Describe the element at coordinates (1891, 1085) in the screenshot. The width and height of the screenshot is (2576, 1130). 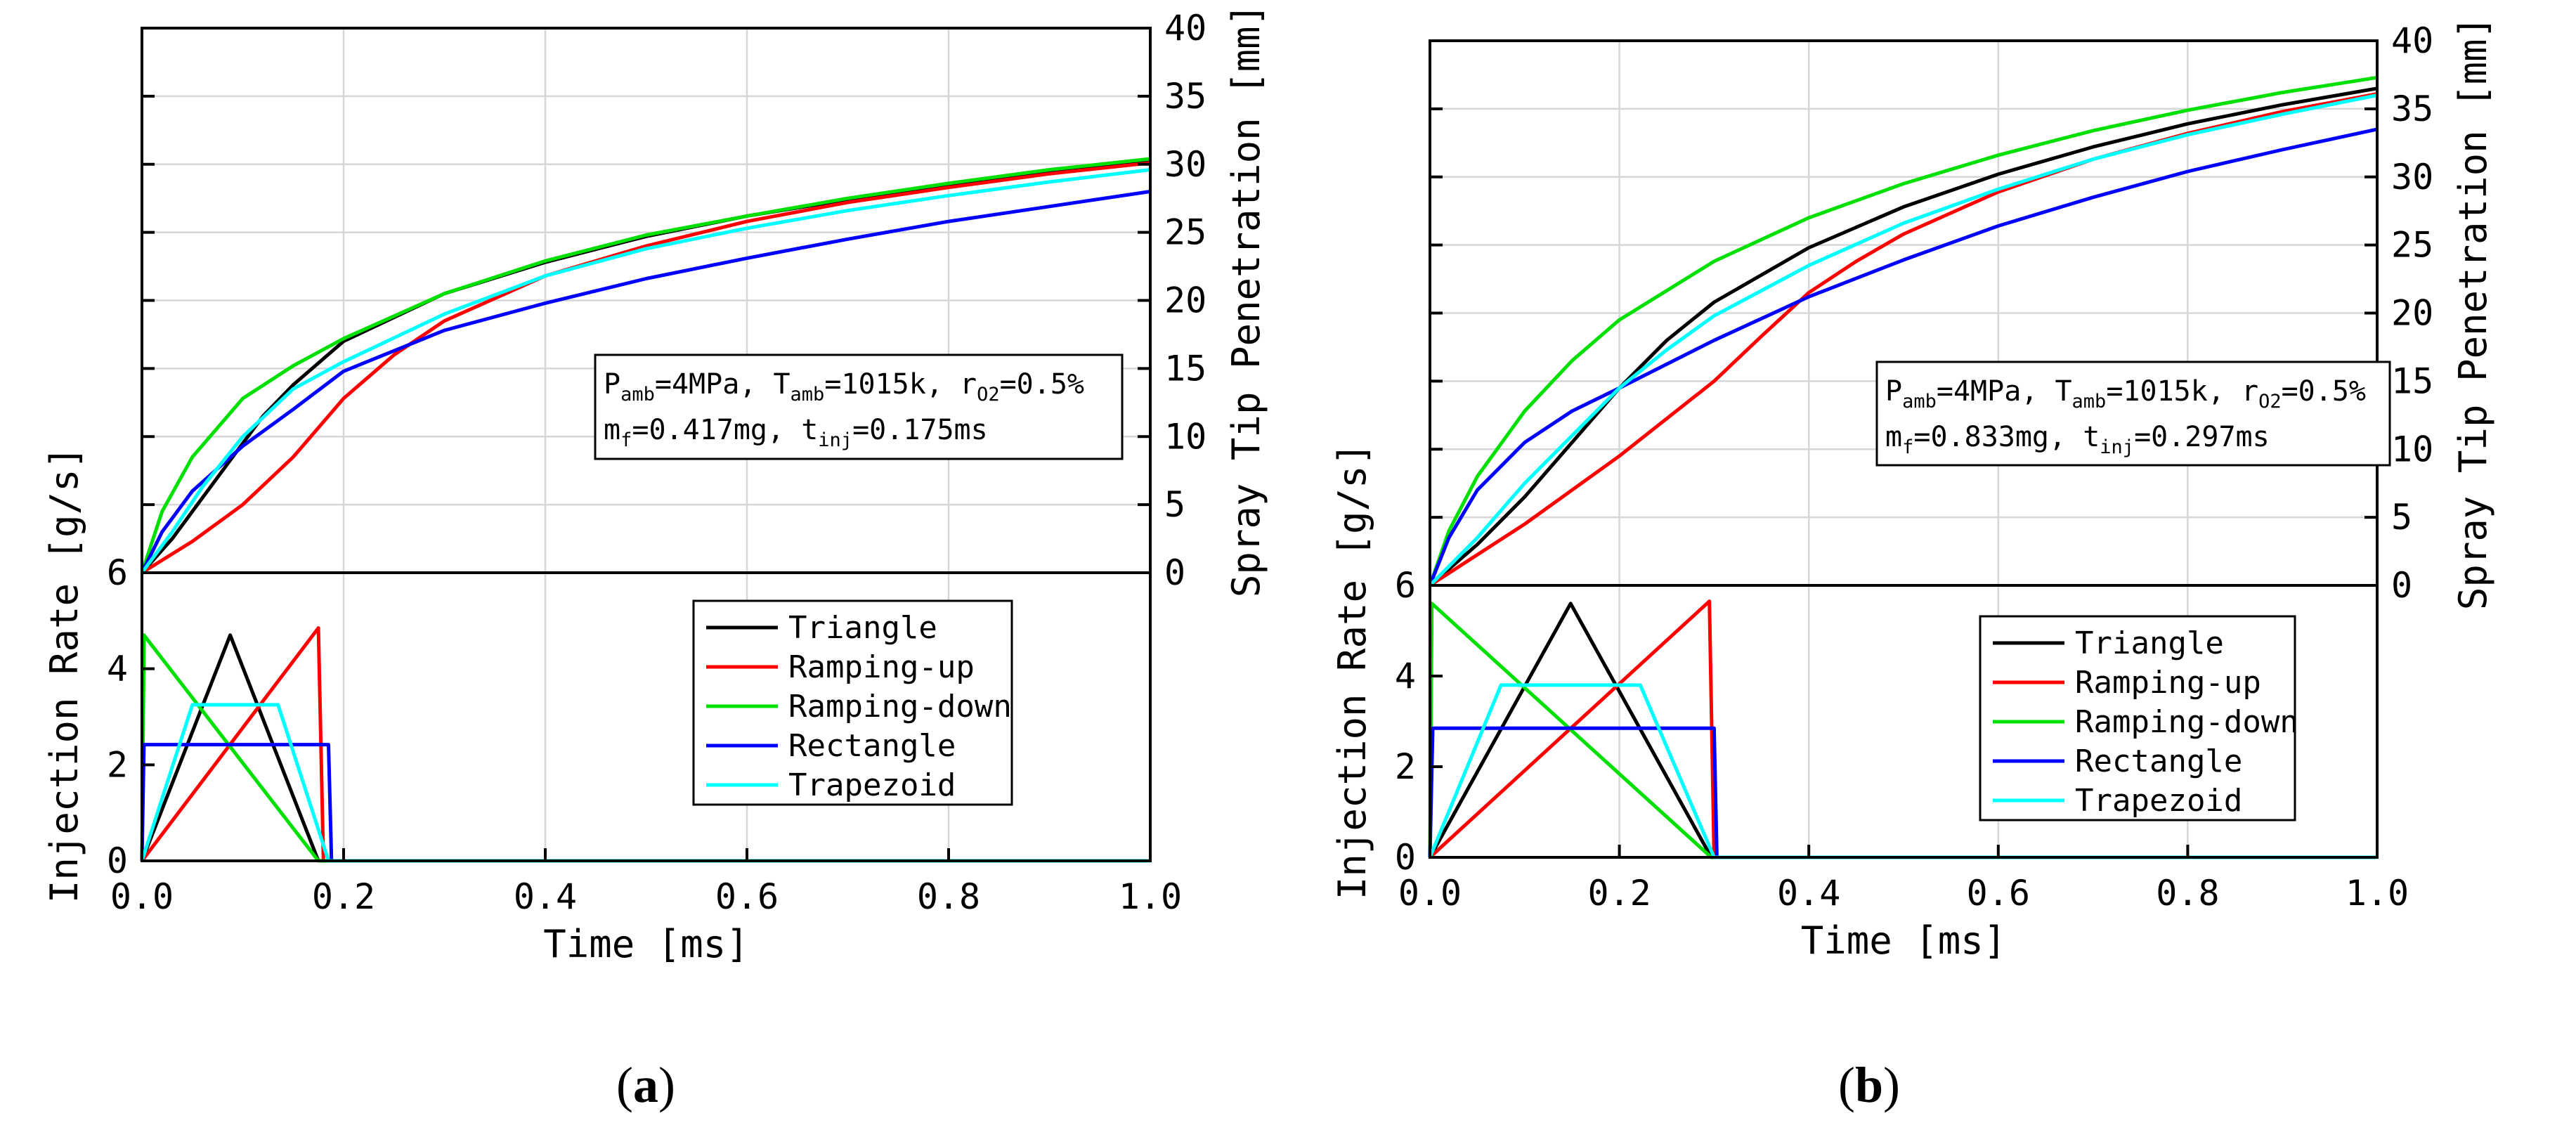
I see `caption-paren: )` at that location.